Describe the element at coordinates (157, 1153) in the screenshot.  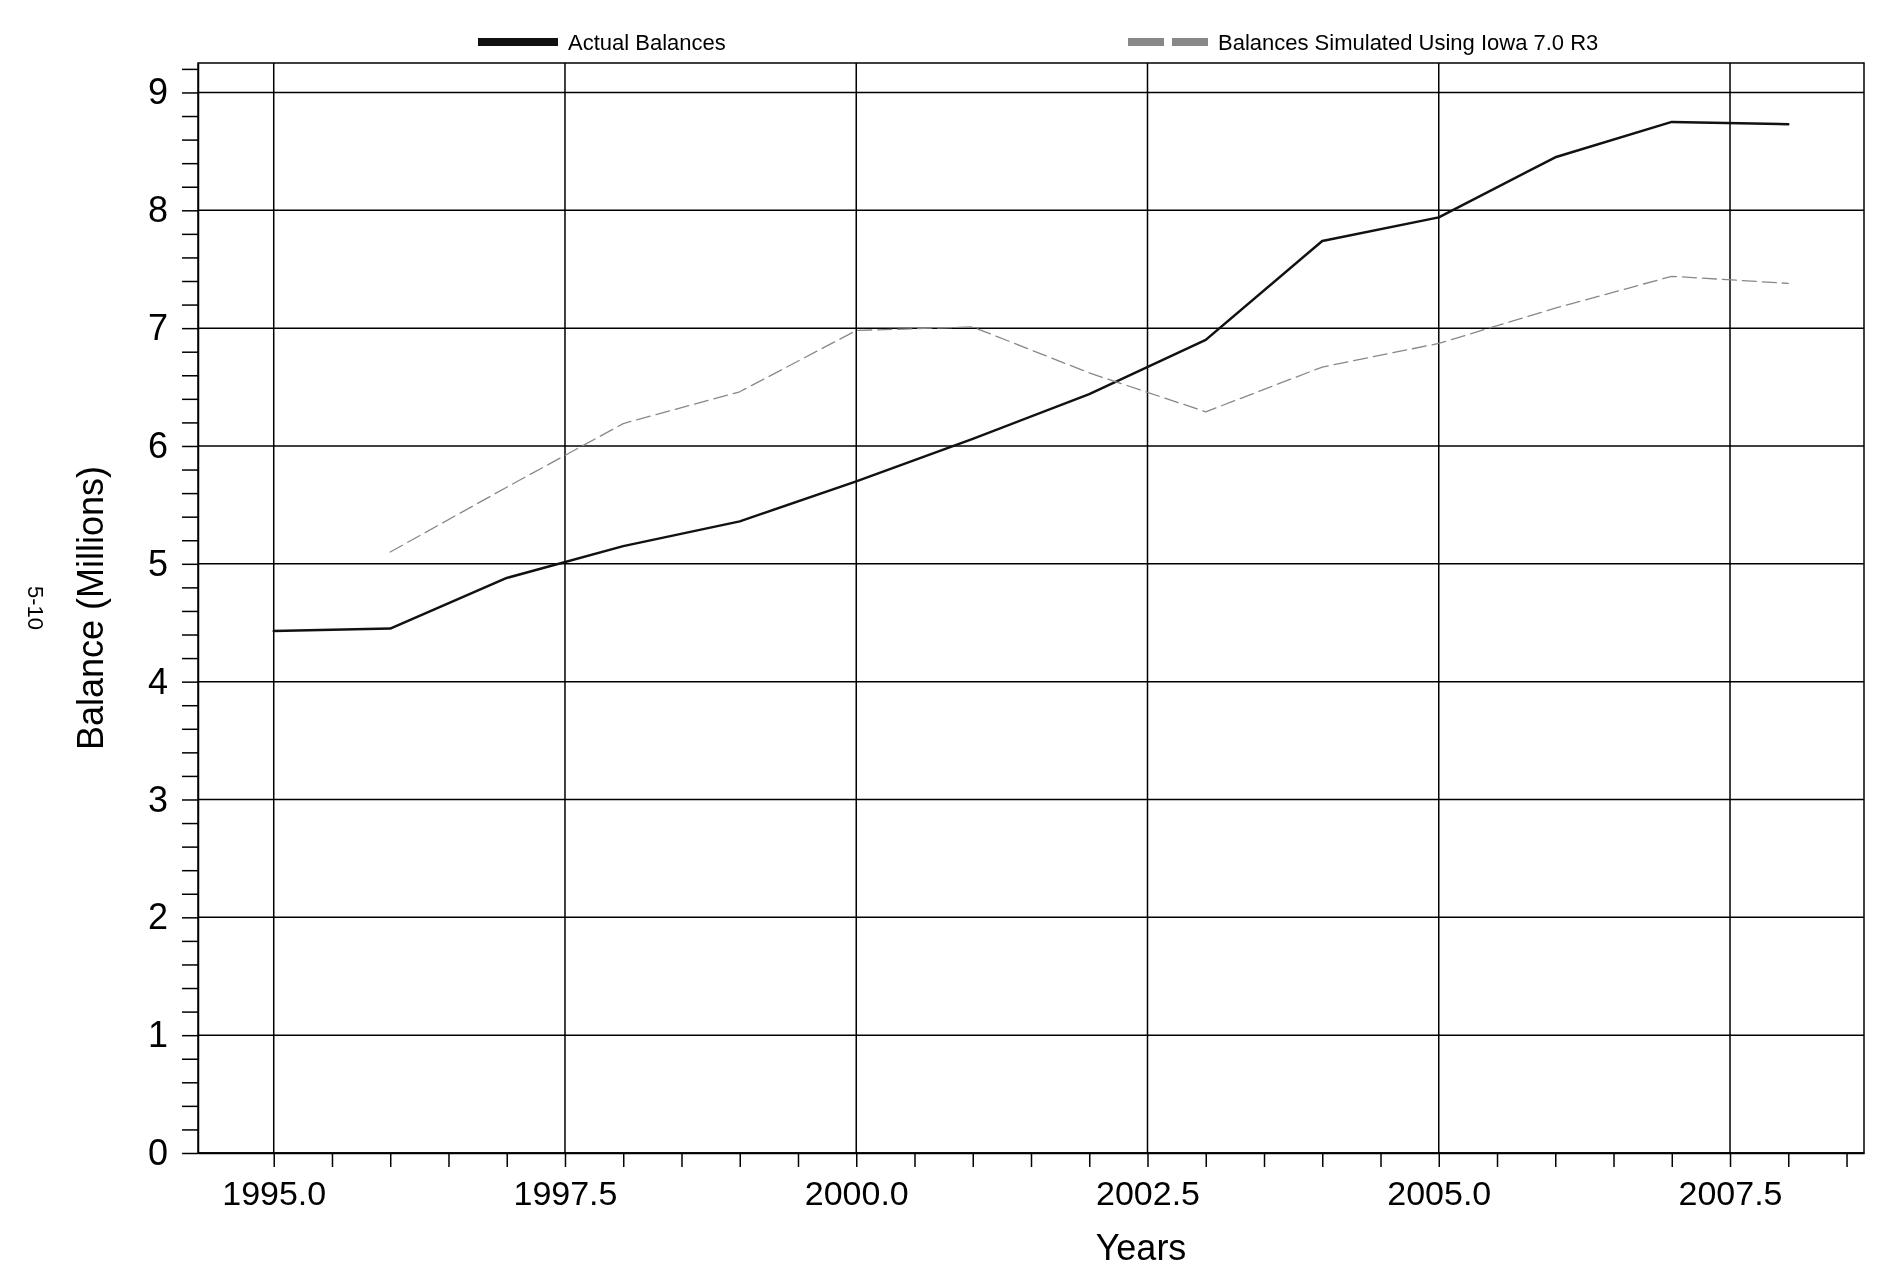
I see `y-tick-label: 0` at that location.